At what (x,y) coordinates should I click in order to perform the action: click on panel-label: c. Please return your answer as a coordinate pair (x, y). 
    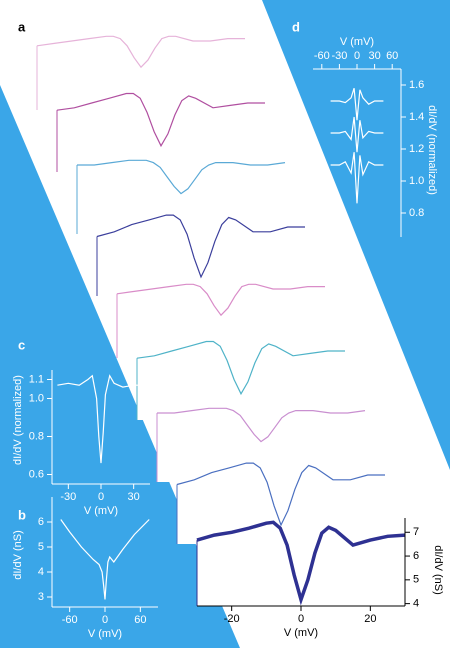
    Looking at the image, I should click on (21, 344).